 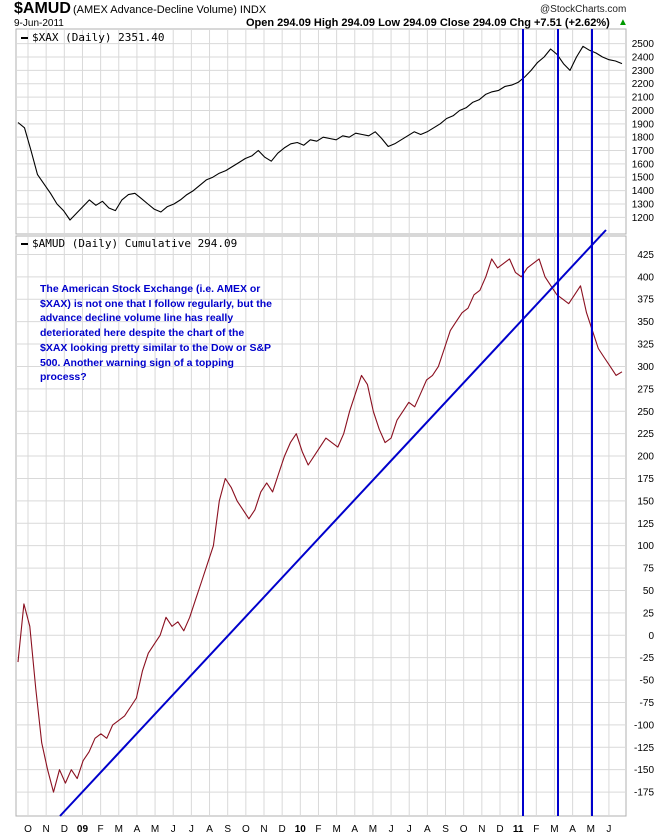 I want to click on y-tick-label: 125, so click(x=645, y=524).